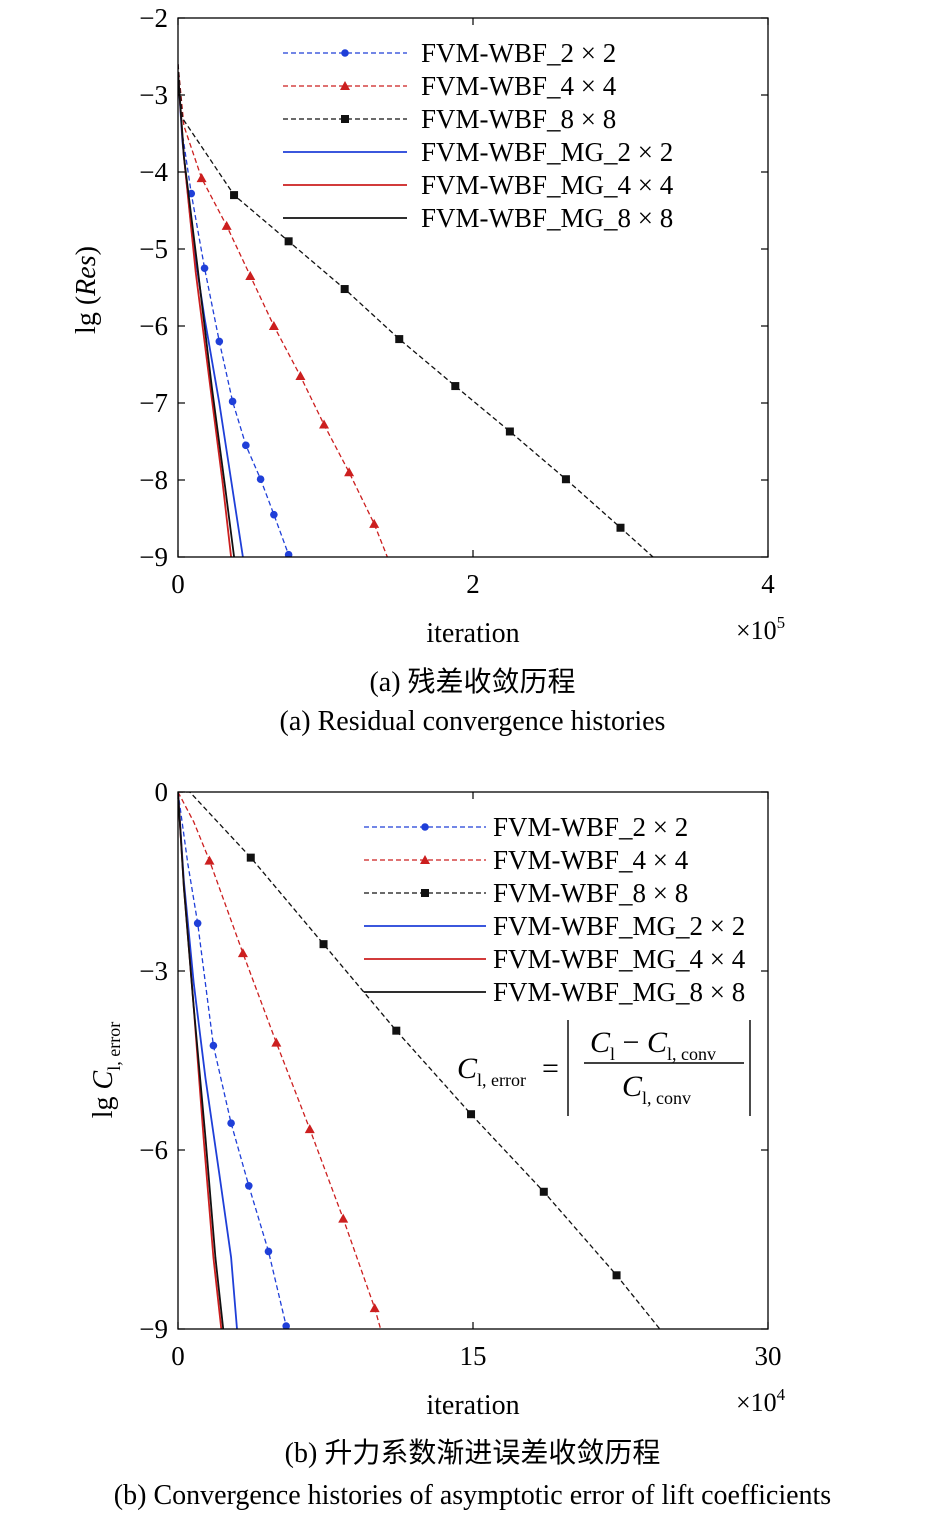  I want to click on legend-label-0: FVM-WBF_2 × 2, so click(590, 827).